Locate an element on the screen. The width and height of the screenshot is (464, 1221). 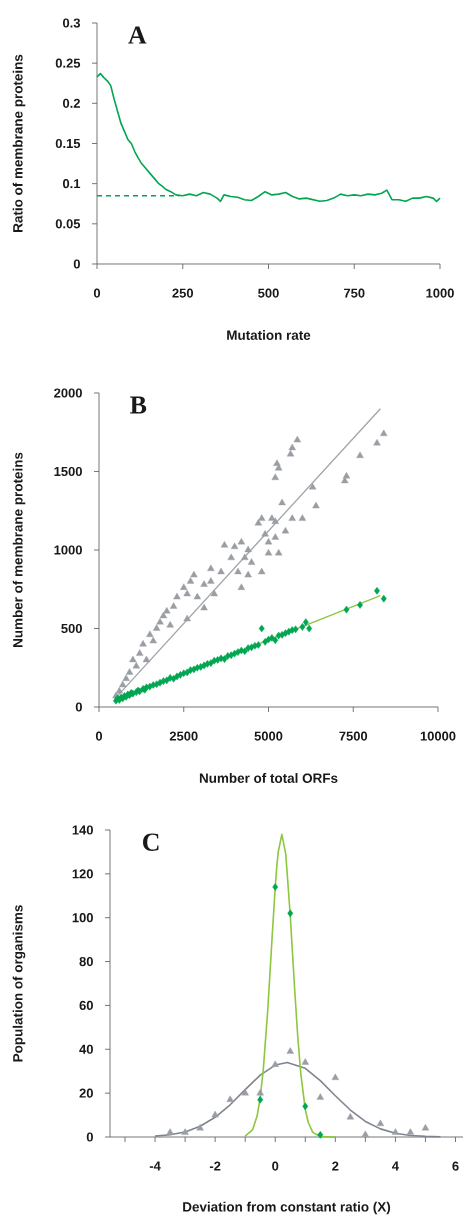
x-tick-label: 2500 is located at coordinates (183, 736).